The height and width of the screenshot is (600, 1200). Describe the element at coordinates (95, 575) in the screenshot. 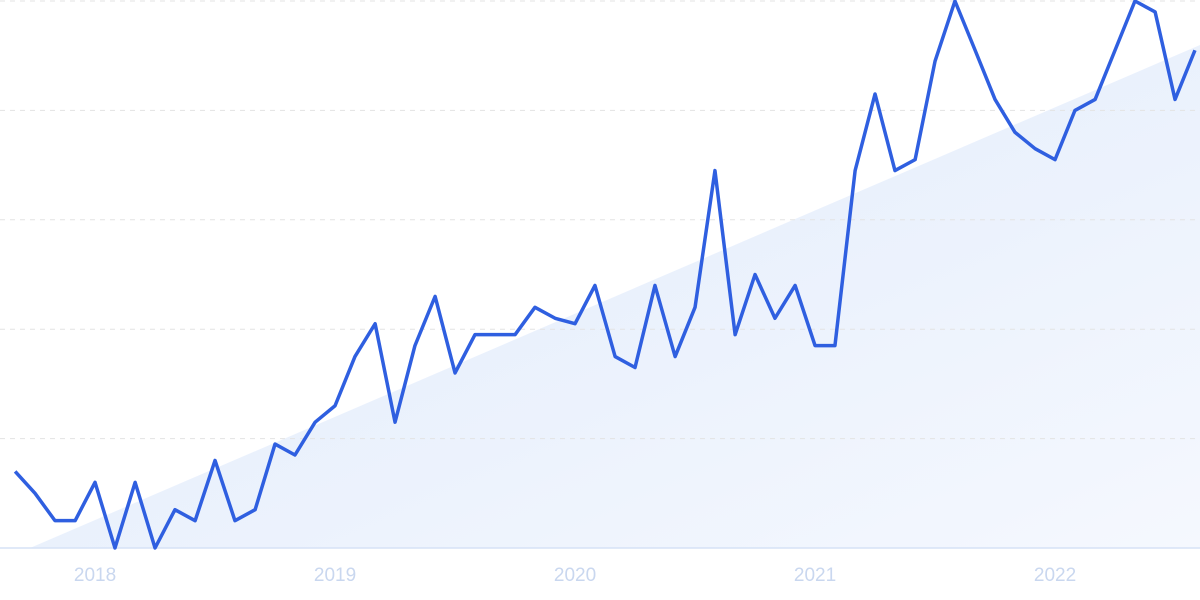

I see `x-tick-label: 2018` at that location.